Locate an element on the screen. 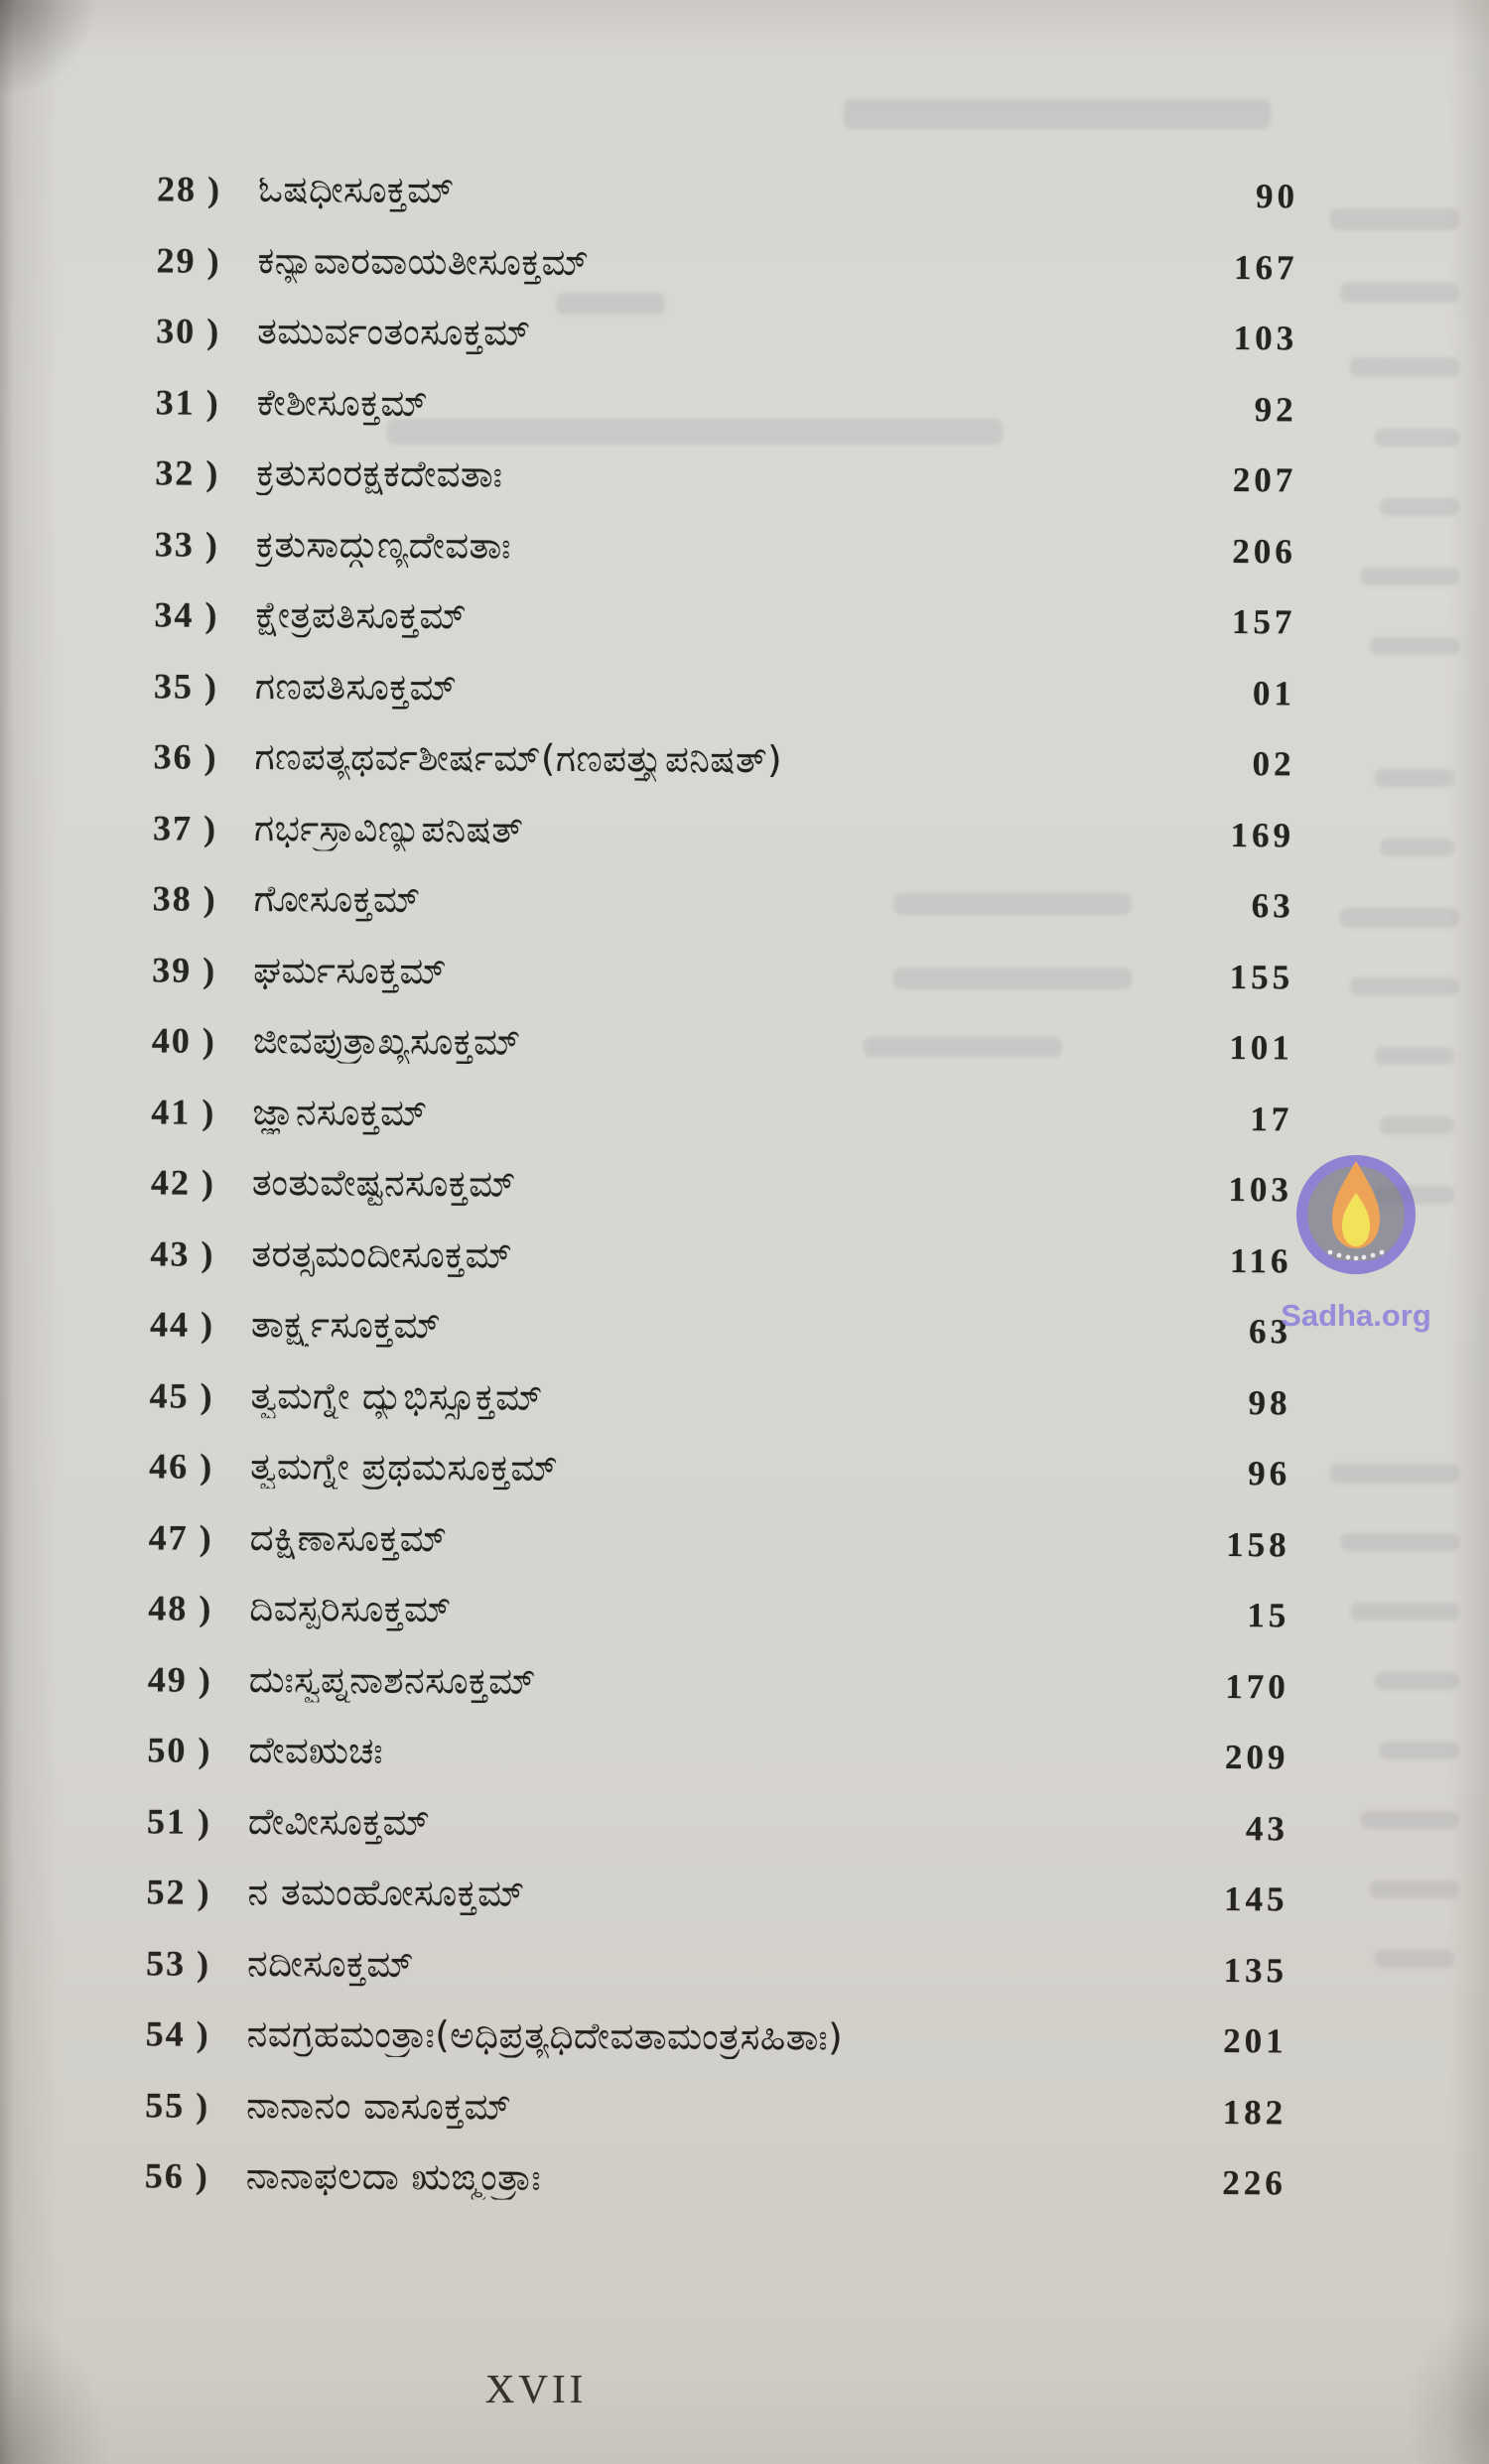 The width and height of the screenshot is (1489, 2464). toc-entry: 30 ) ತಮುರ್ವಂತಂಸೂಕ್ತಮ್ 103 is located at coordinates (744, 348).